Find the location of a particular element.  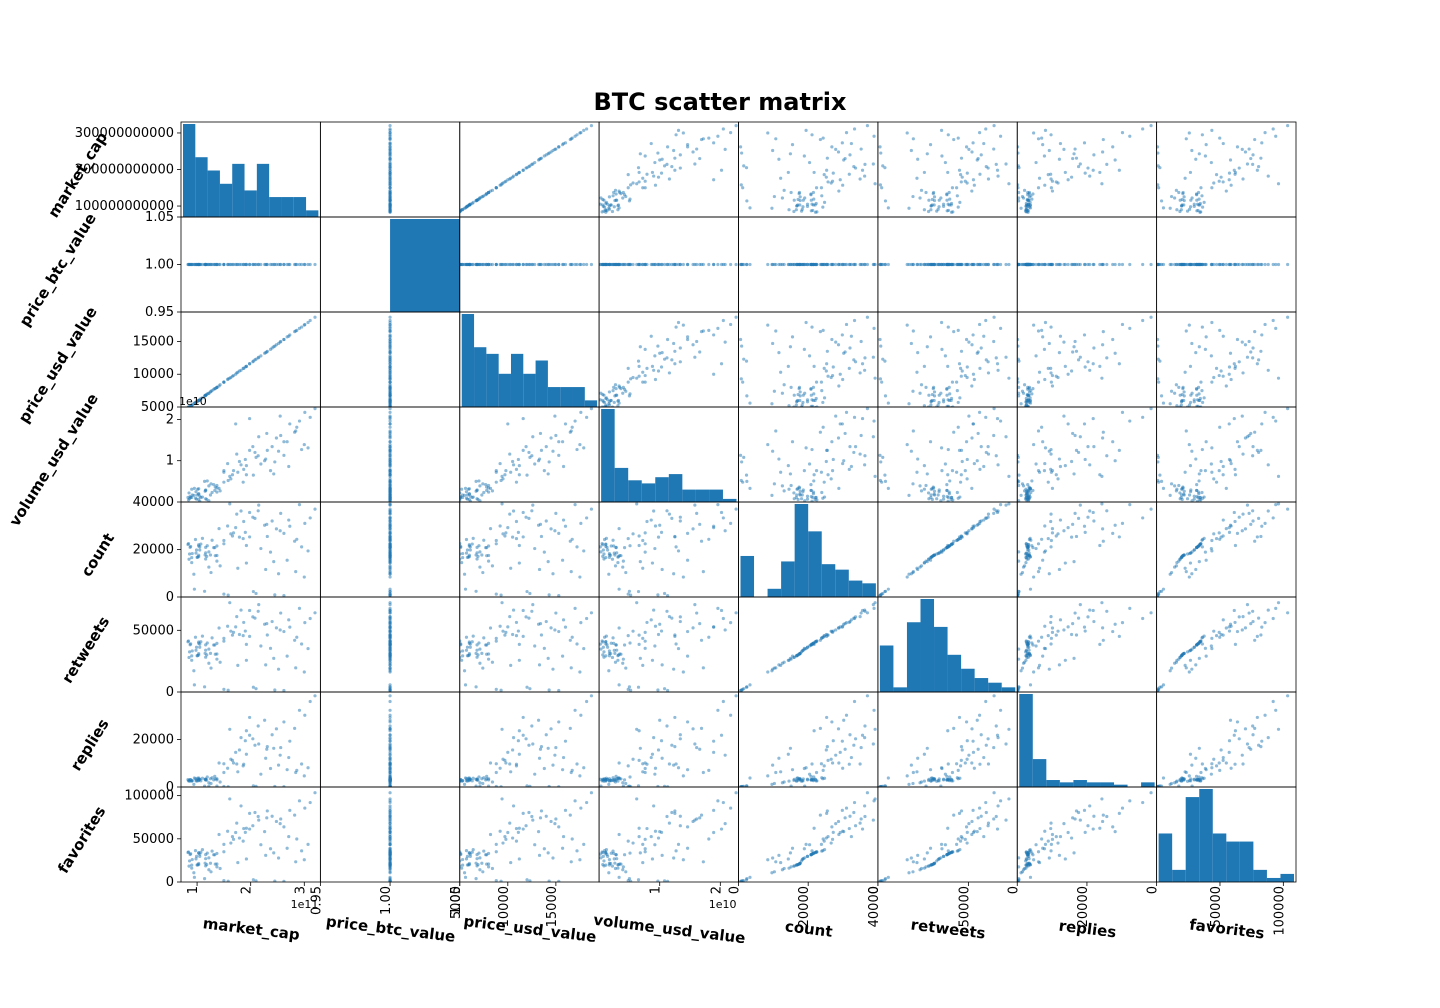

panel-replies-vs-count is located at coordinates (808, 739).